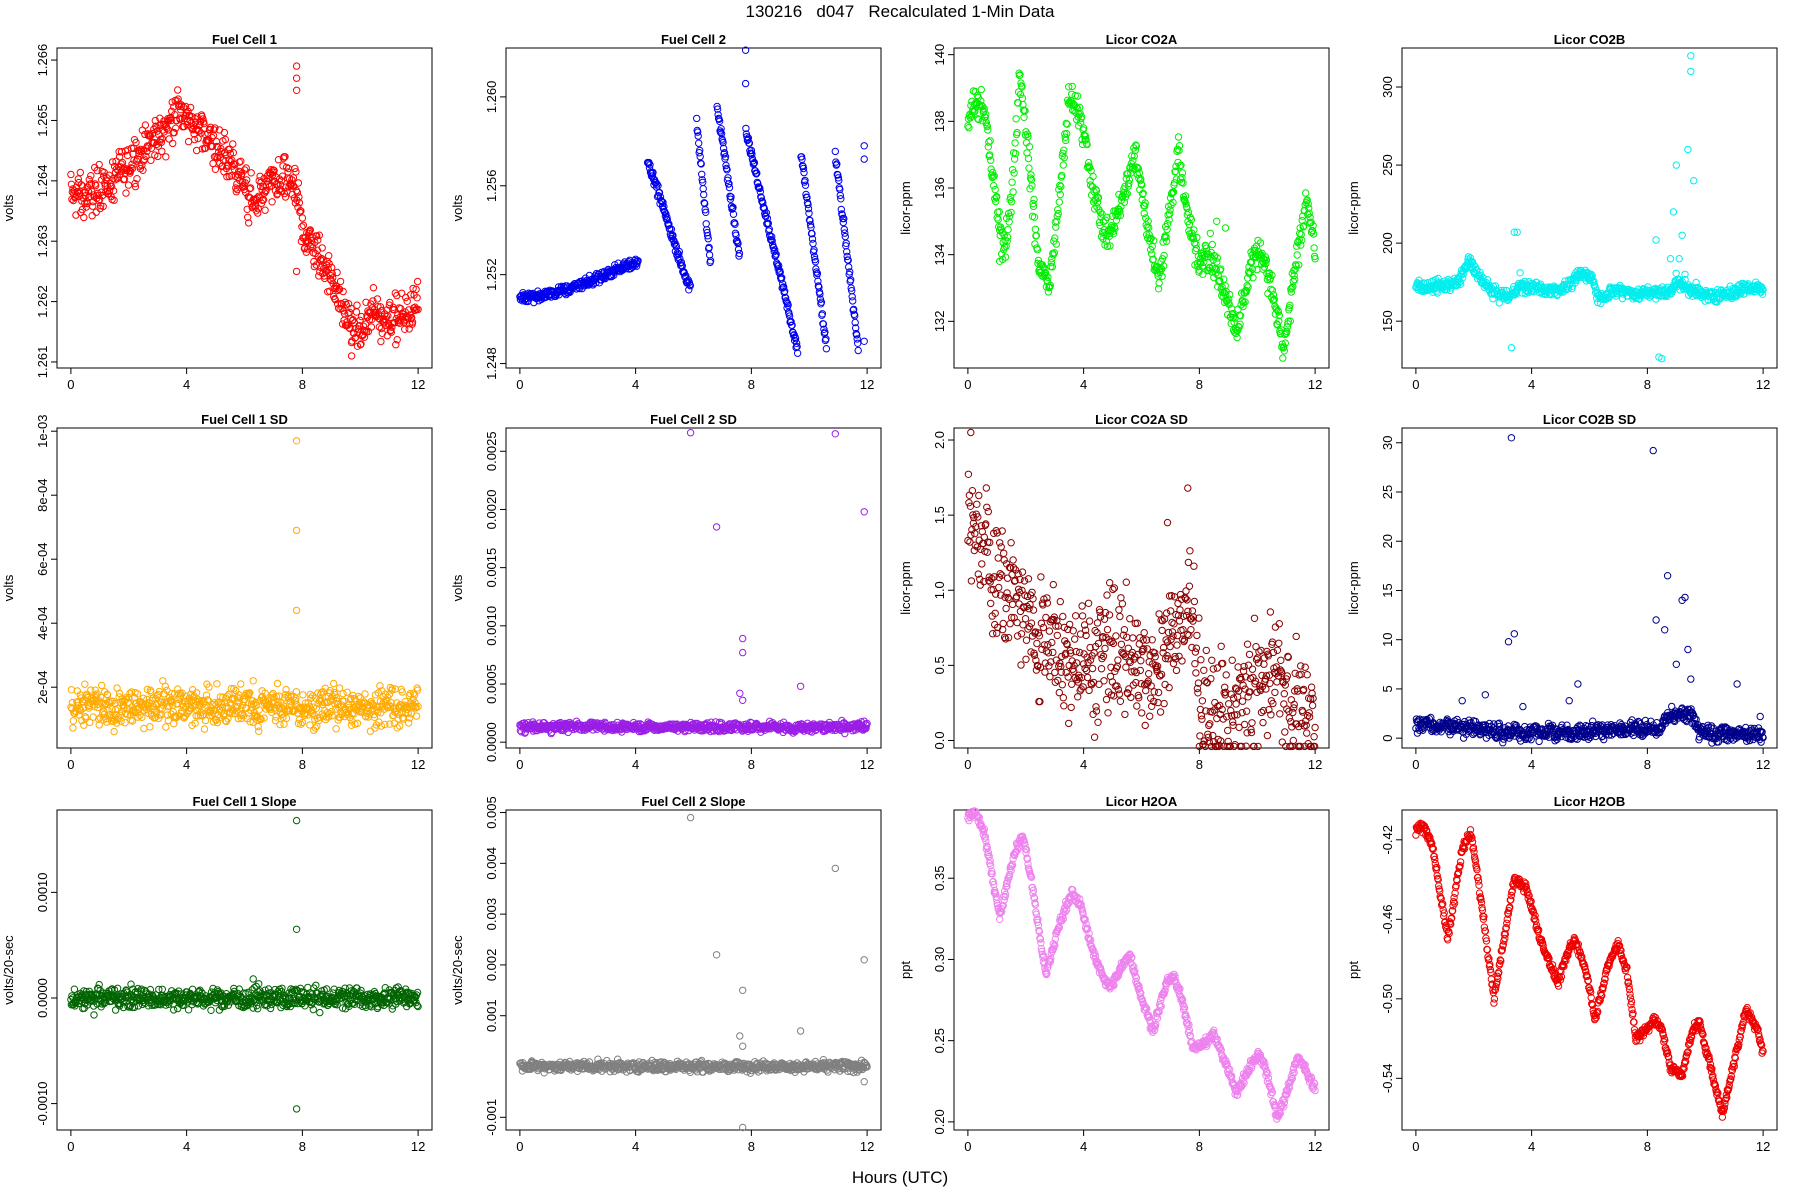 This screenshot has width=1800, height=1200. What do you see at coordinates (244, 419) in the screenshot?
I see `chart-title: Fuel Cell 1 SD` at bounding box center [244, 419].